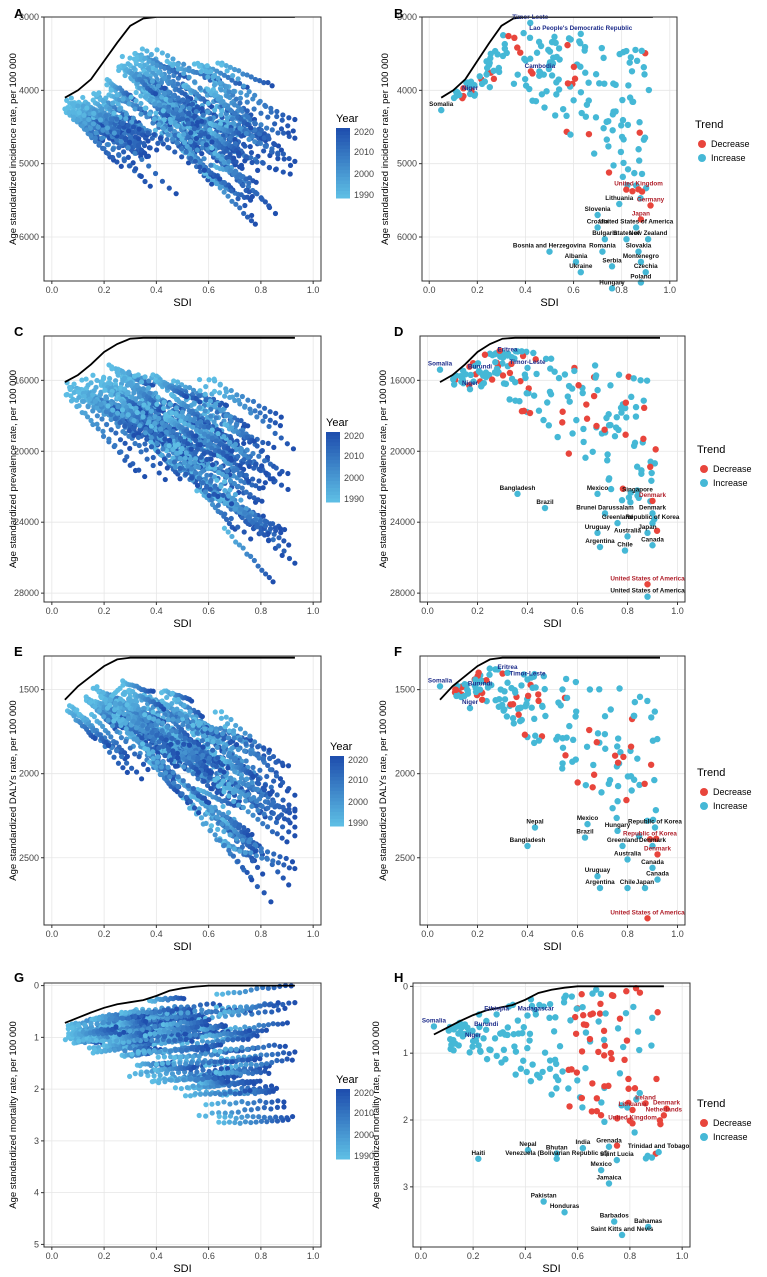 This screenshot has height=1277, width=767. I want to click on country-label: Niger, so click(470, 88).